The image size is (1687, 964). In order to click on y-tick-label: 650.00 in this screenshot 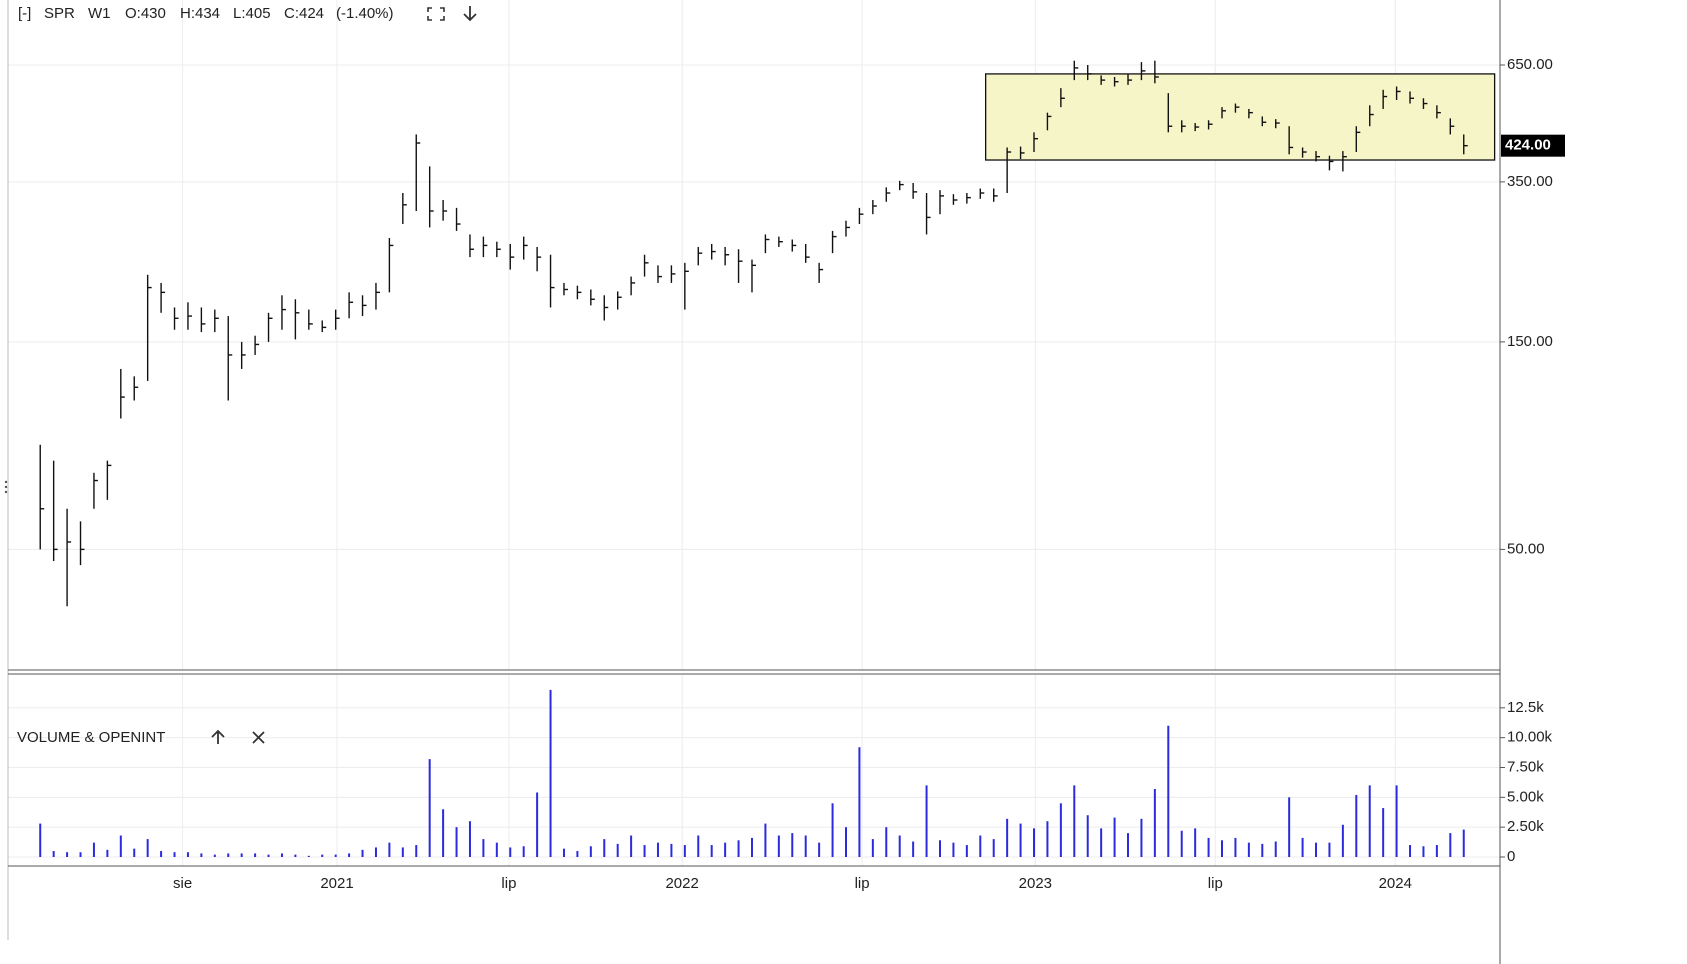, I will do `click(1530, 64)`.